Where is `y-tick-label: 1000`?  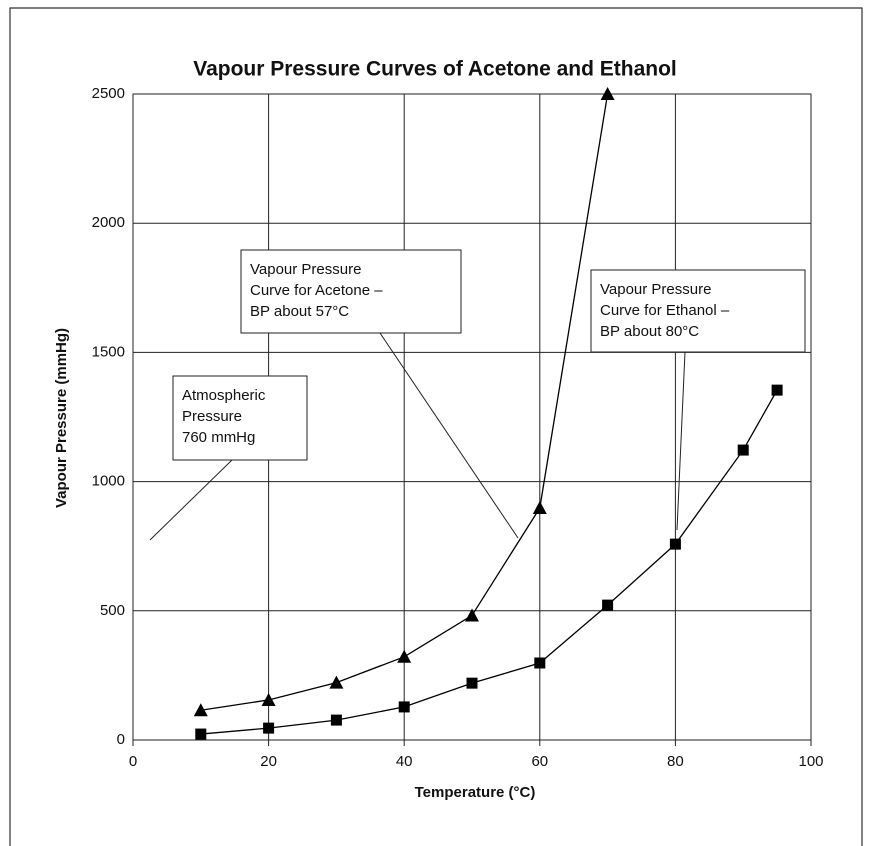 y-tick-label: 1000 is located at coordinates (108, 481).